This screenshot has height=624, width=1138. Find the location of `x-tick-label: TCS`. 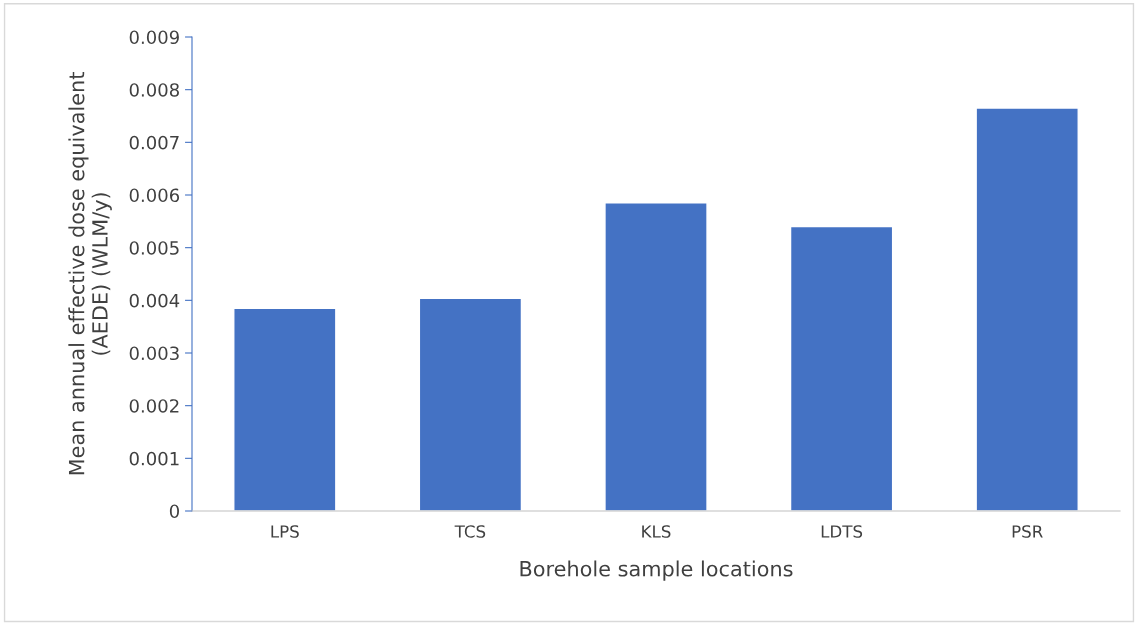

x-tick-label: TCS is located at coordinates (470, 531).